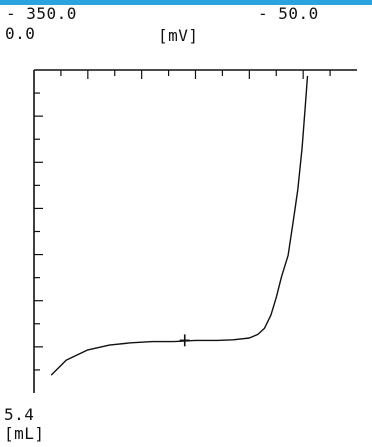 This screenshot has width=372, height=447. Describe the element at coordinates (19, 414) in the screenshot. I see `volume-end-label: 5.4` at that location.